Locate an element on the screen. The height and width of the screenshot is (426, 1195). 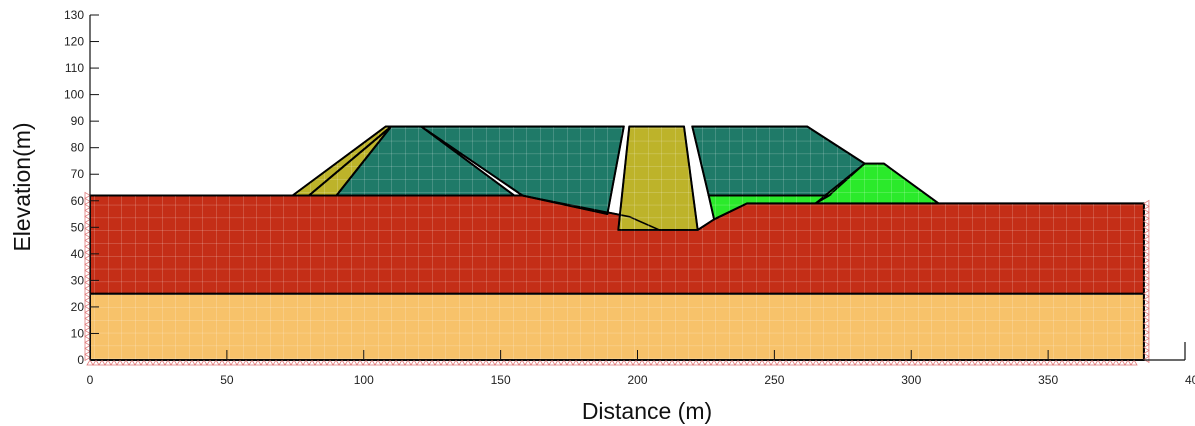
y-tick-label: 70 is located at coordinates (78, 174).